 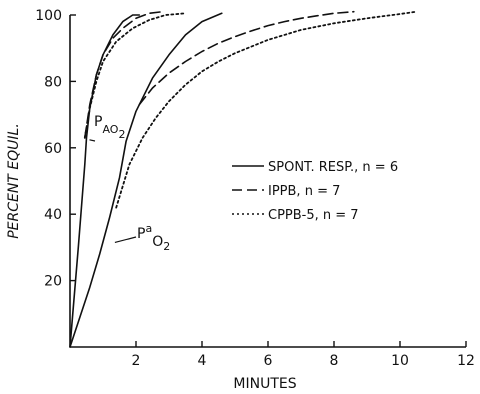 What do you see at coordinates (109, 127) in the screenshot?
I see `pao2-alveolar-label: PAO2` at bounding box center [109, 127].